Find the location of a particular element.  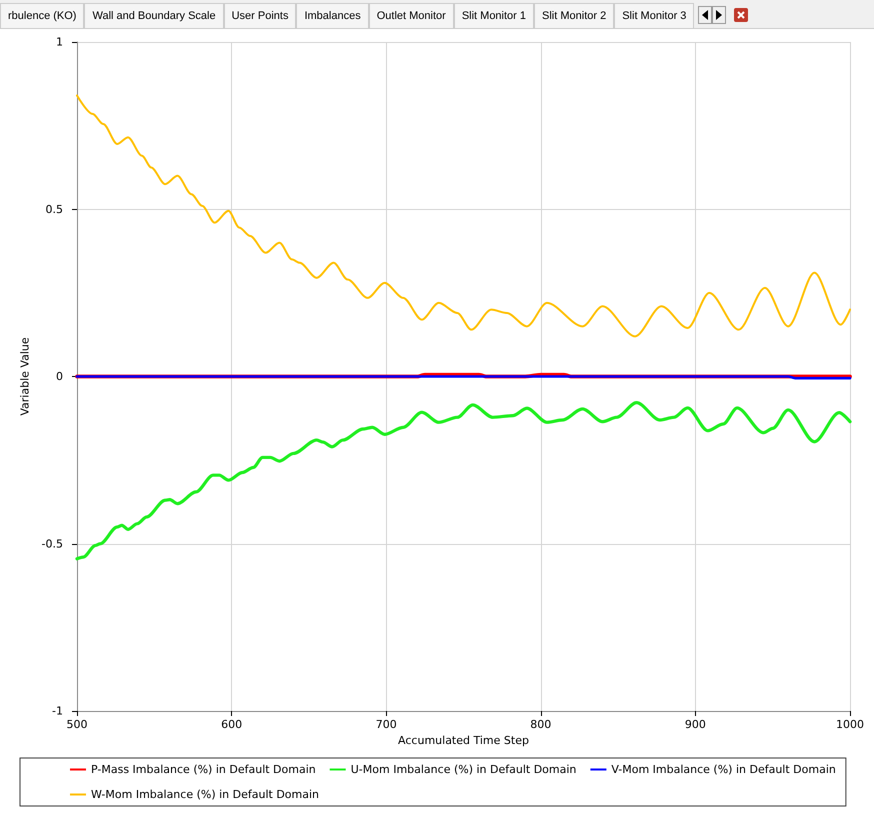

x-tick-label: 800 is located at coordinates (541, 724).